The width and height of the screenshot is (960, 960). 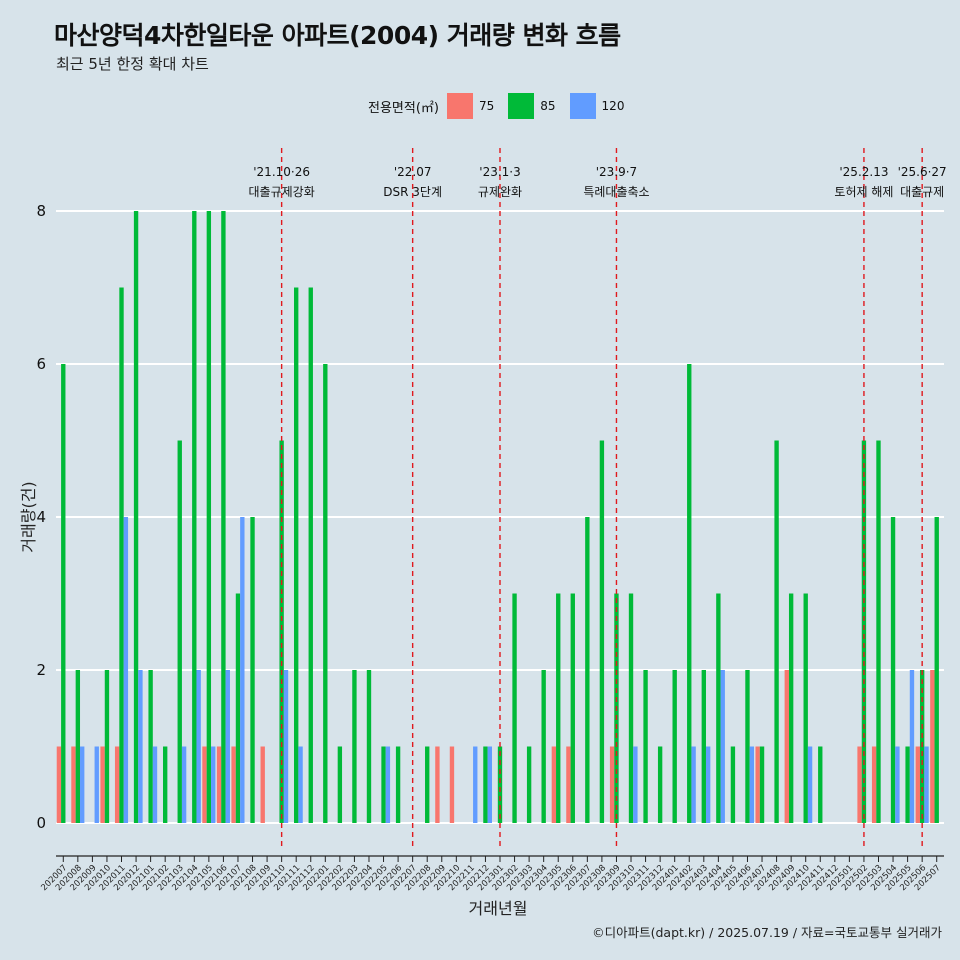 I want to click on annotation-label: 대출규제, so click(x=922, y=192).